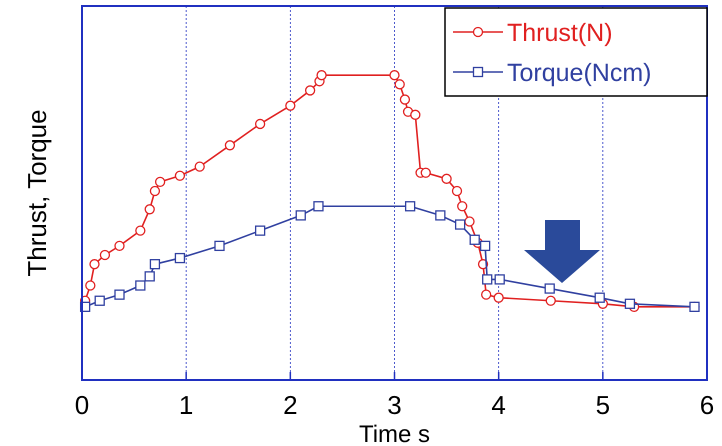  What do you see at coordinates (394, 433) in the screenshot?
I see `x-axis-title: Time s` at bounding box center [394, 433].